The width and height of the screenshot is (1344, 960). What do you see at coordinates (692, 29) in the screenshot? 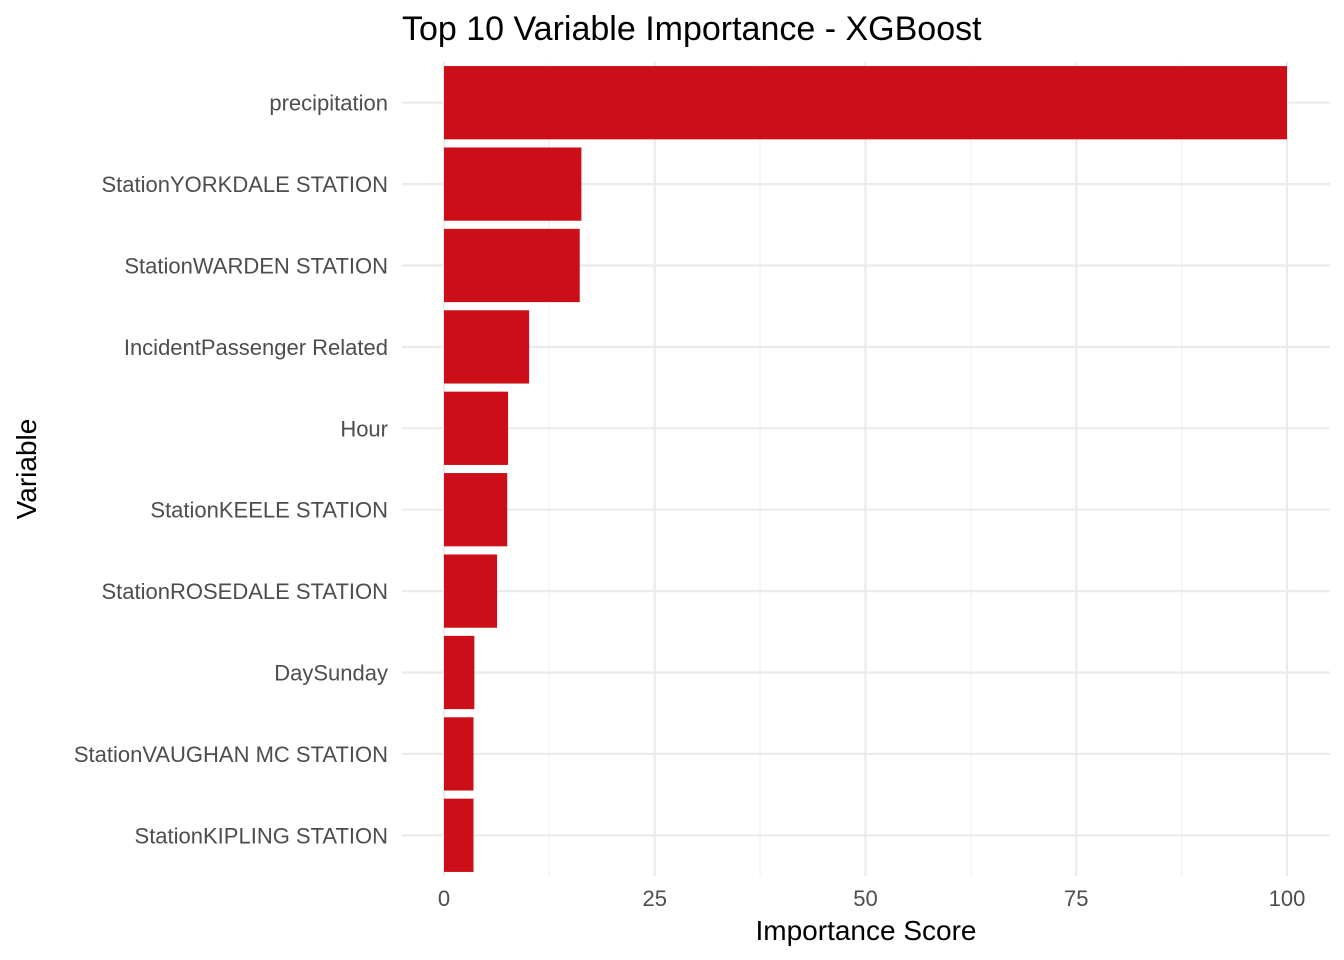
I see `chart-title: Top 10 Variable Importance - XGBoost` at bounding box center [692, 29].